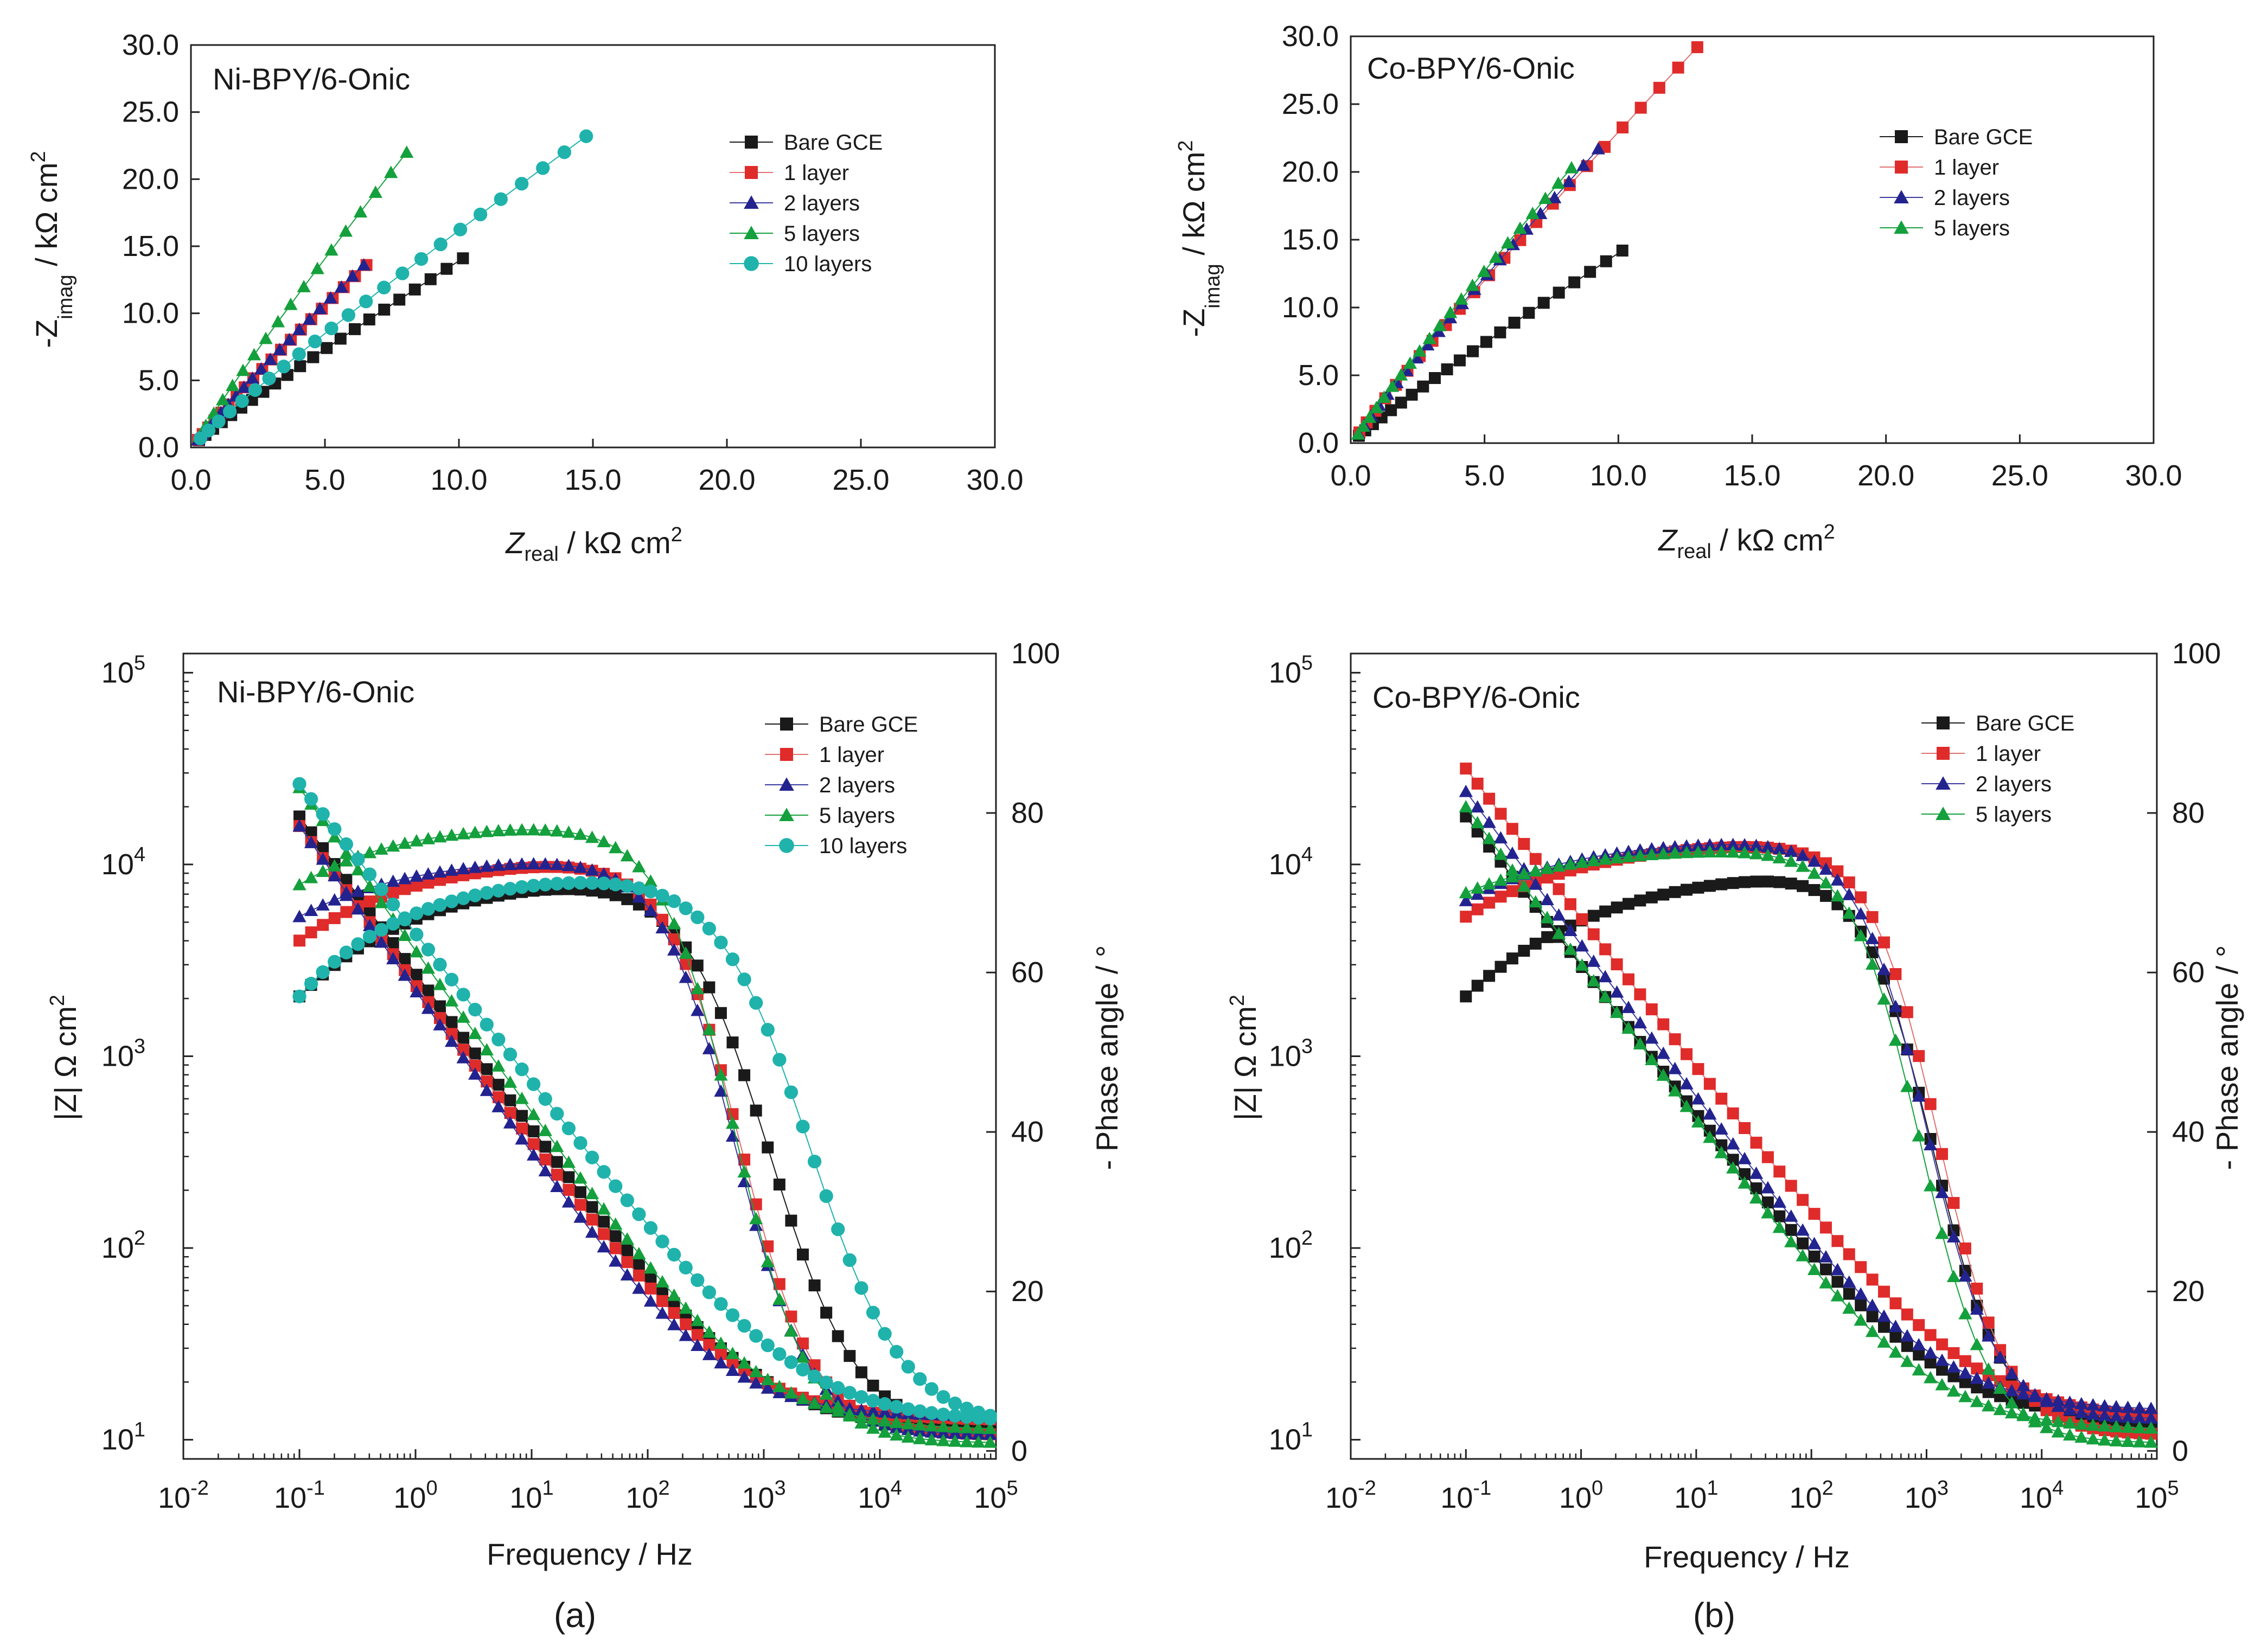 The image size is (2261, 1652). What do you see at coordinates (498, 864) in the screenshot?
I see `panel-a-bode-phase-point-2-layers` at bounding box center [498, 864].